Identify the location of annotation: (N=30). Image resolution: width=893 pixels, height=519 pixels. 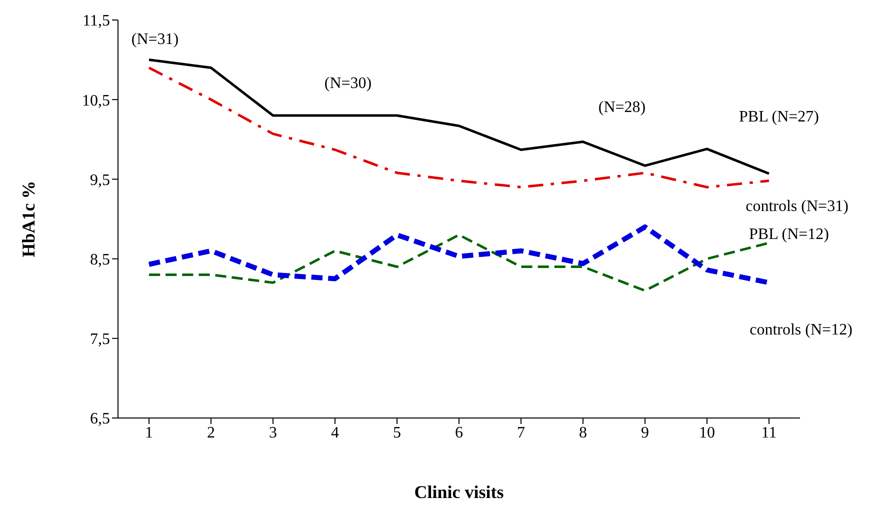
(348, 84).